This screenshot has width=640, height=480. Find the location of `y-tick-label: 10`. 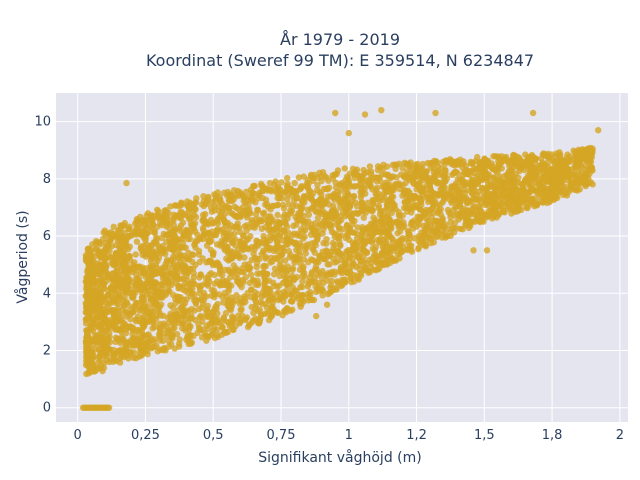

y-tick-label: 10 is located at coordinates (42, 122).